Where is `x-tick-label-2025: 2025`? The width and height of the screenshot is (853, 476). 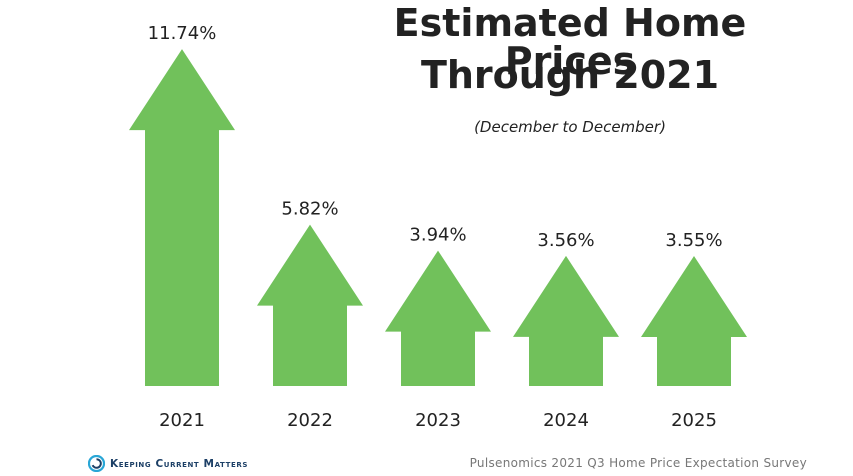 x-tick-label-2025: 2025 is located at coordinates (694, 420).